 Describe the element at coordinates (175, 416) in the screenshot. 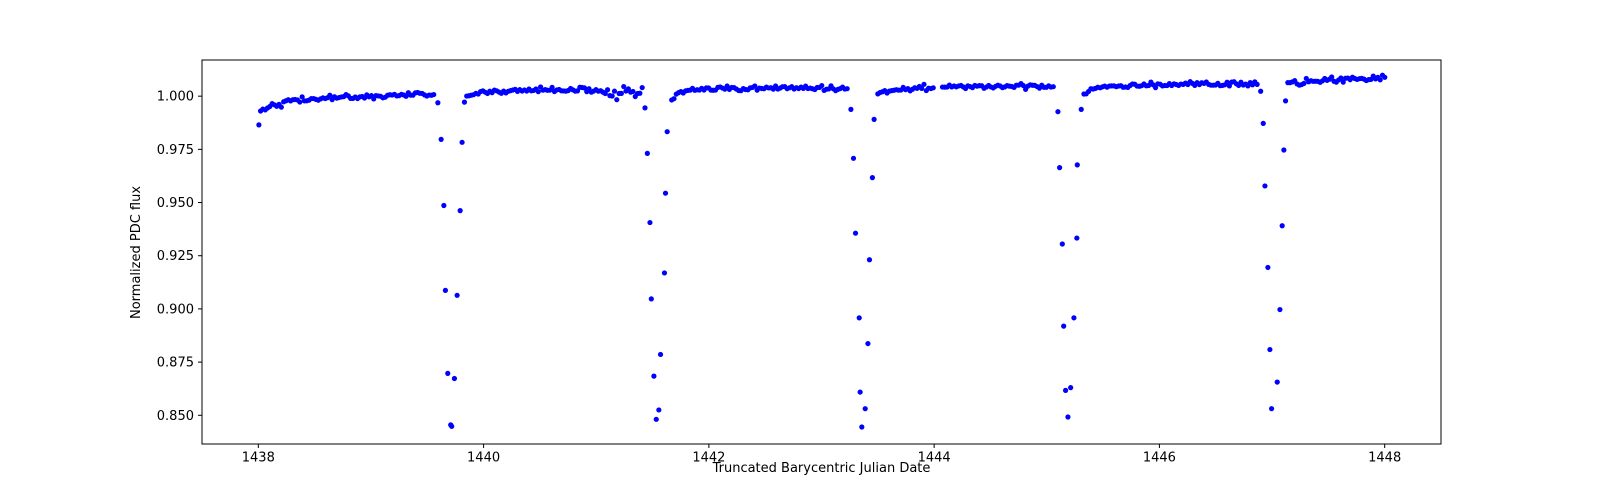

I see `y-tick-label: 0.850` at that location.